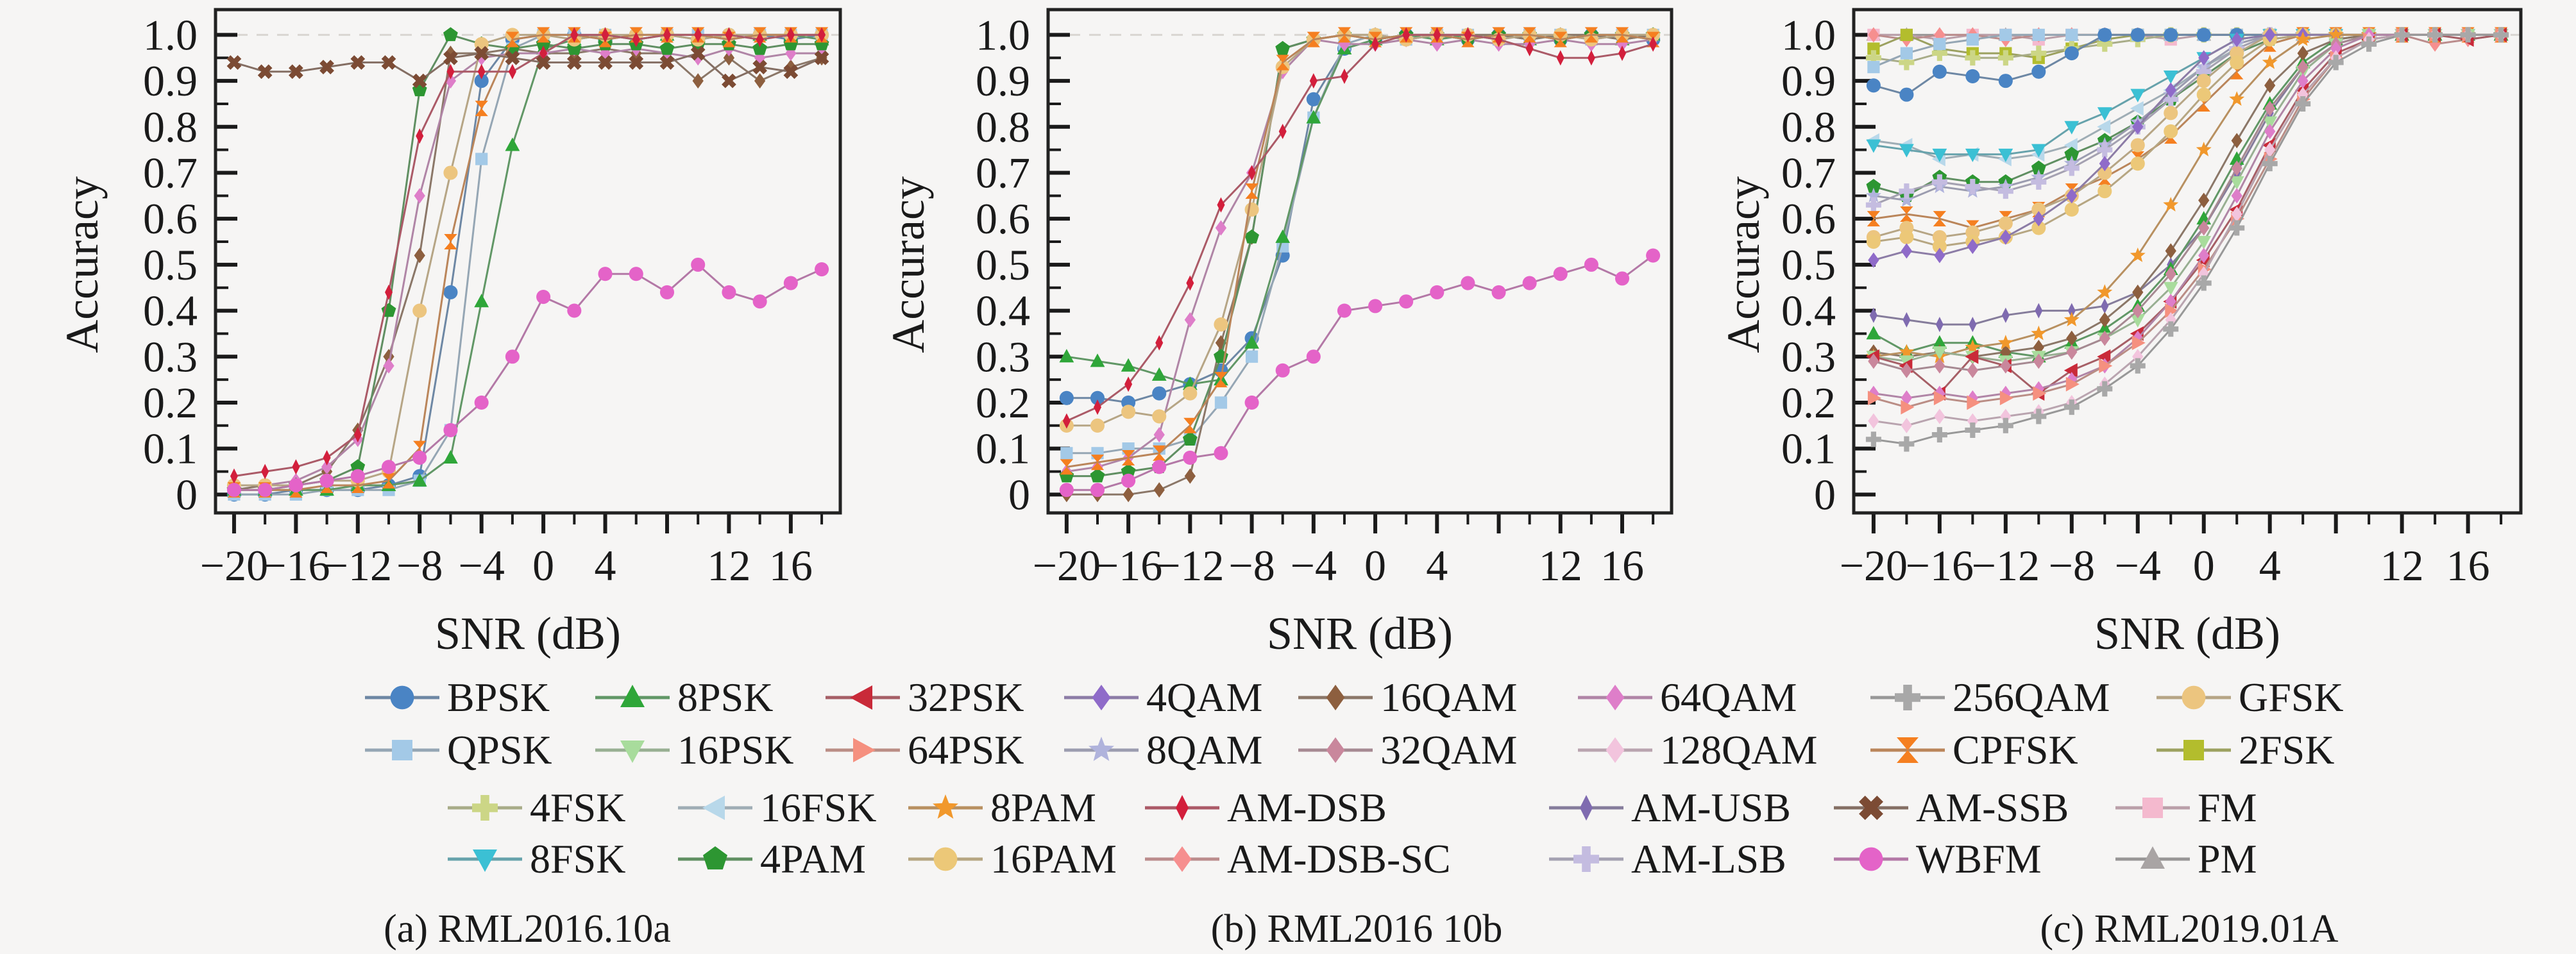 This screenshot has width=2576, height=954. Describe the element at coordinates (1449, 750) in the screenshot. I see `legend-label-32QAM: 32QAM` at that location.